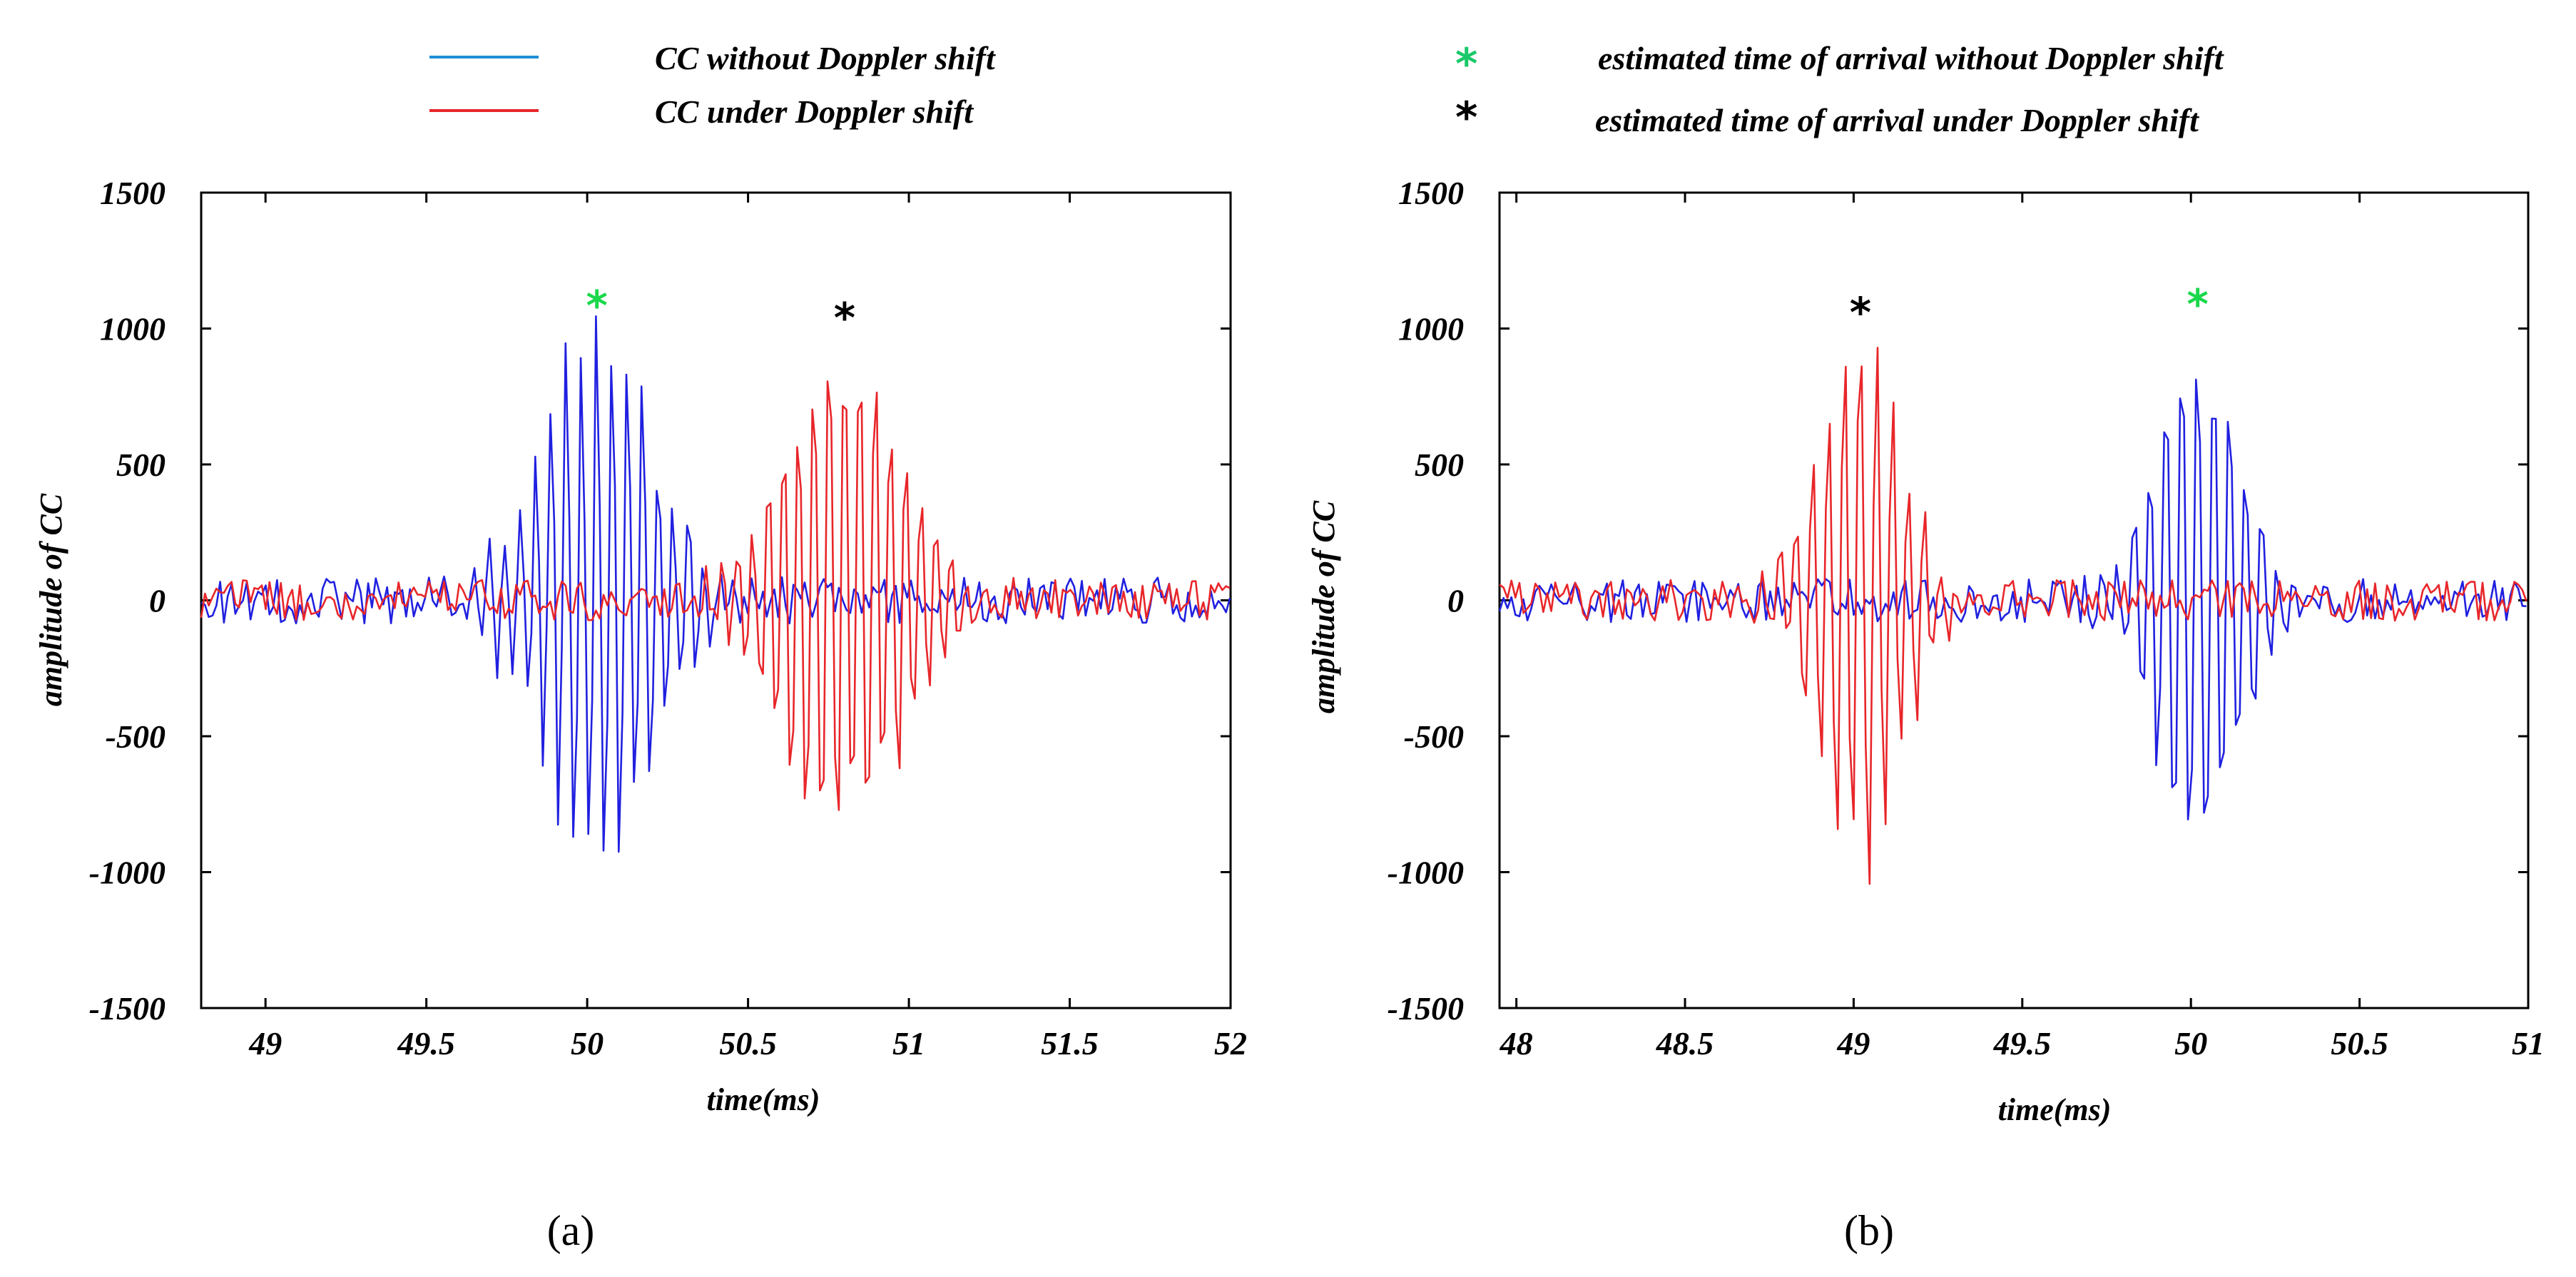  I want to click on panel-caption: (b), so click(1869, 1231).